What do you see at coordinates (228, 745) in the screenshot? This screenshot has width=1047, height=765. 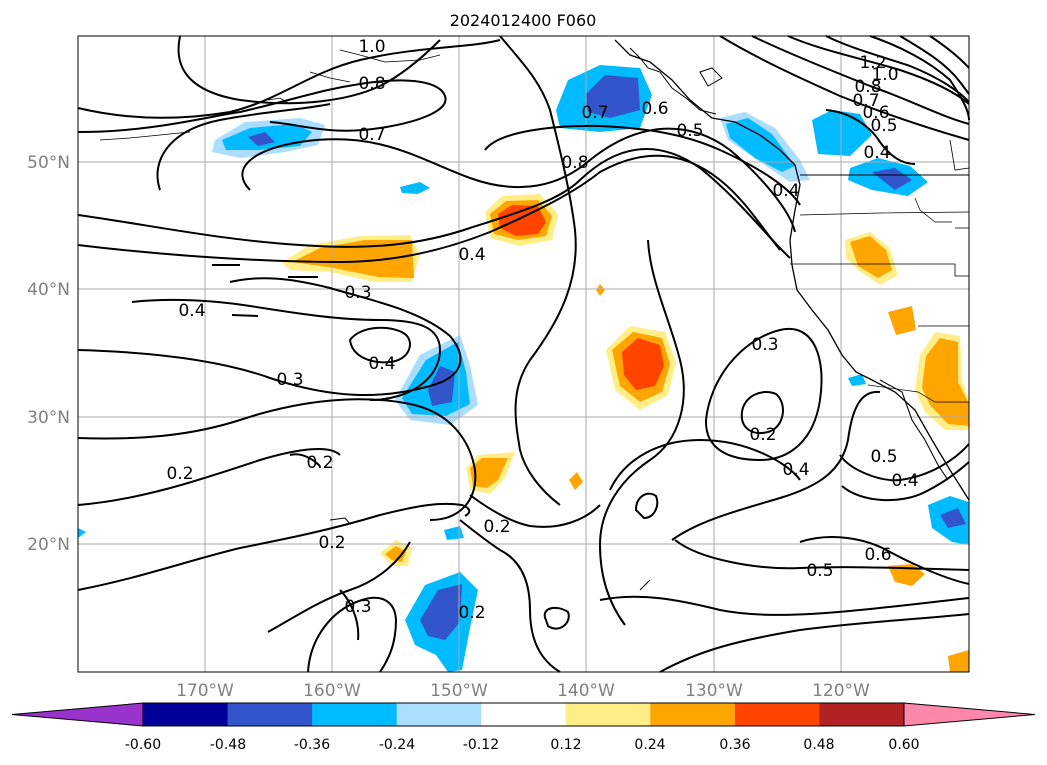 I see `colorbar-tick-label: -0.48` at bounding box center [228, 745].